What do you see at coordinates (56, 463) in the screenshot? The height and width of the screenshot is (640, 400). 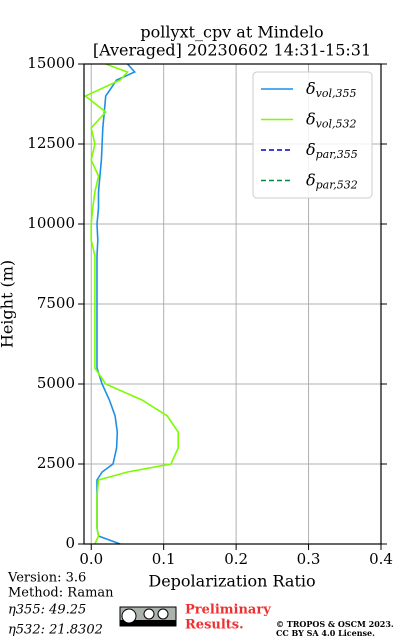 I see `y-tick-label: 2500` at bounding box center [56, 463].